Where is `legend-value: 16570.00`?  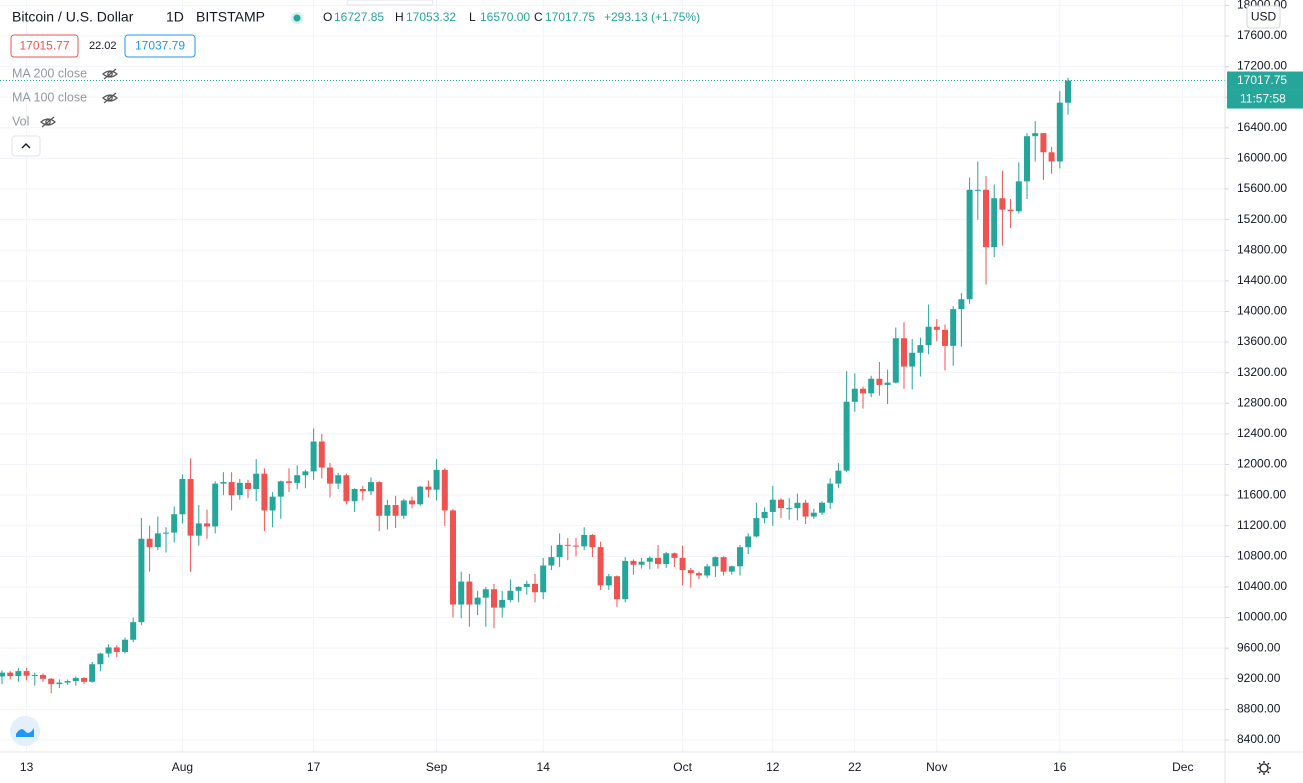
legend-value: 16570.00 is located at coordinates (505, 17).